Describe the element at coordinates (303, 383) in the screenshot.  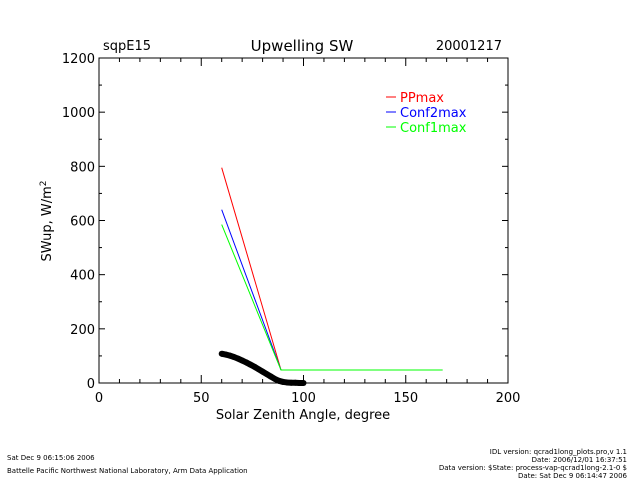
I see `observation-point` at that location.